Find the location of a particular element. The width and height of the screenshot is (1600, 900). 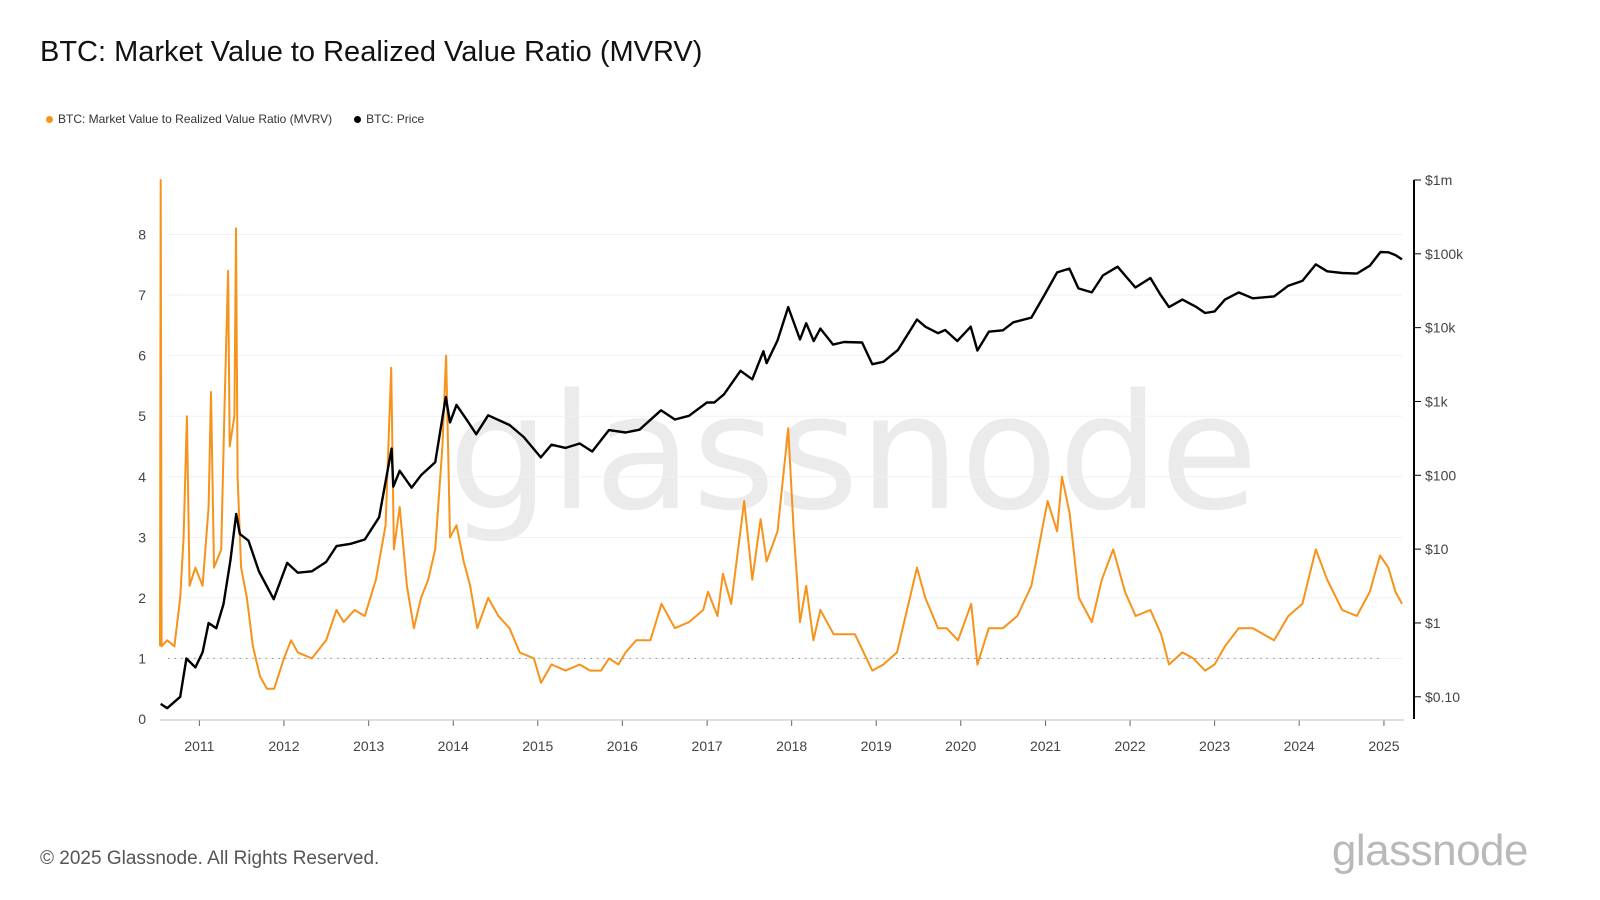

y-left-tick-label: 7 is located at coordinates (142, 295).